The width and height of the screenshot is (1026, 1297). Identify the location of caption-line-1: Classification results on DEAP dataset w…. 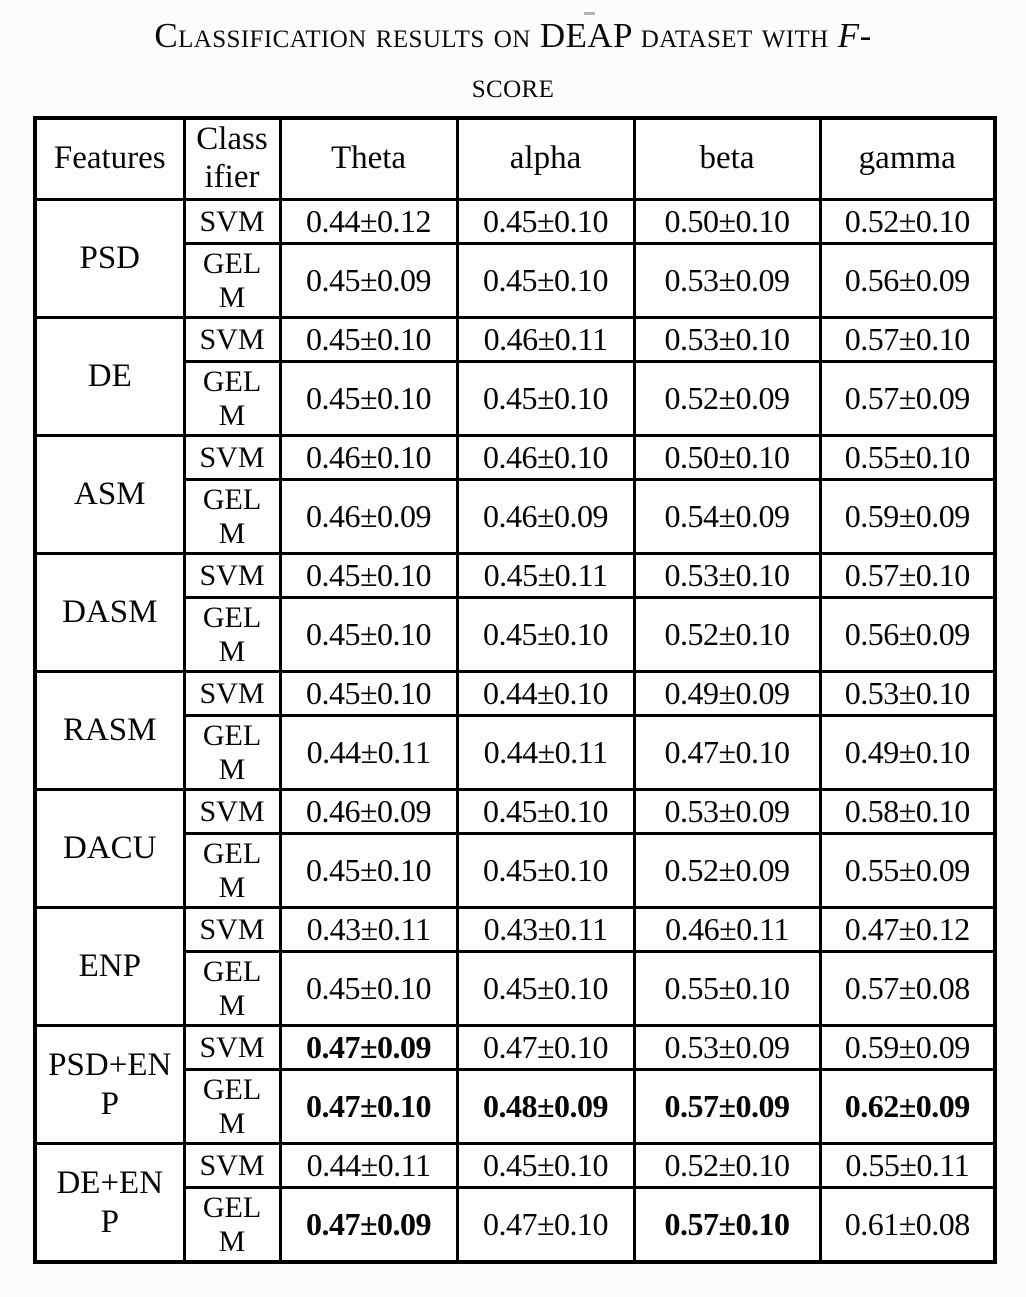
(513, 36).